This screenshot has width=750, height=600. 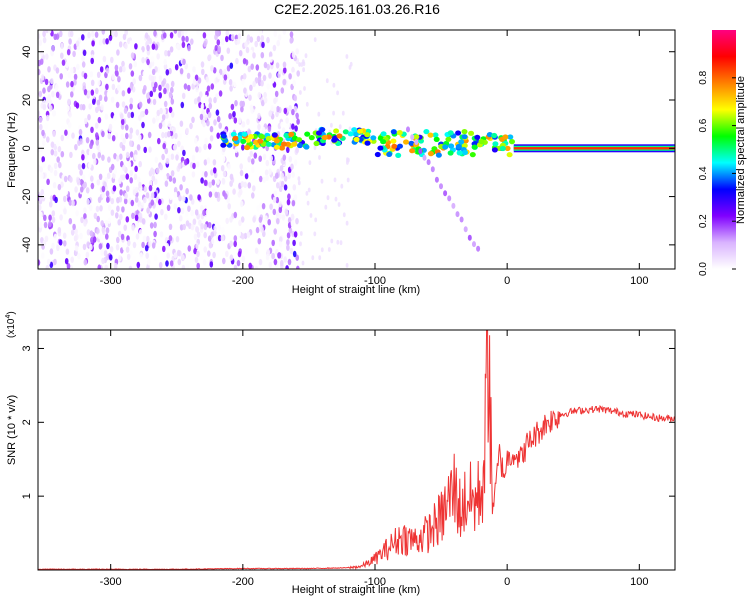 I want to click on x-tick-label: -200, so click(x=243, y=281).